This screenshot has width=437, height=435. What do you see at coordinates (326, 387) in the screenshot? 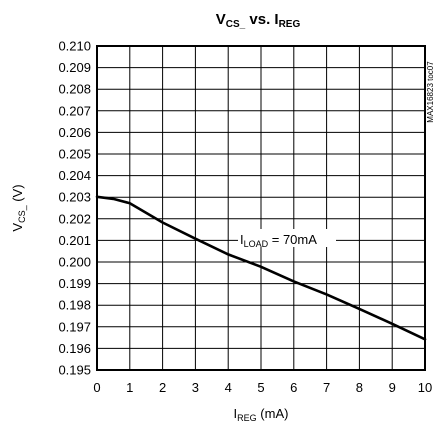
I see `x-tick-label: 7` at bounding box center [326, 387].